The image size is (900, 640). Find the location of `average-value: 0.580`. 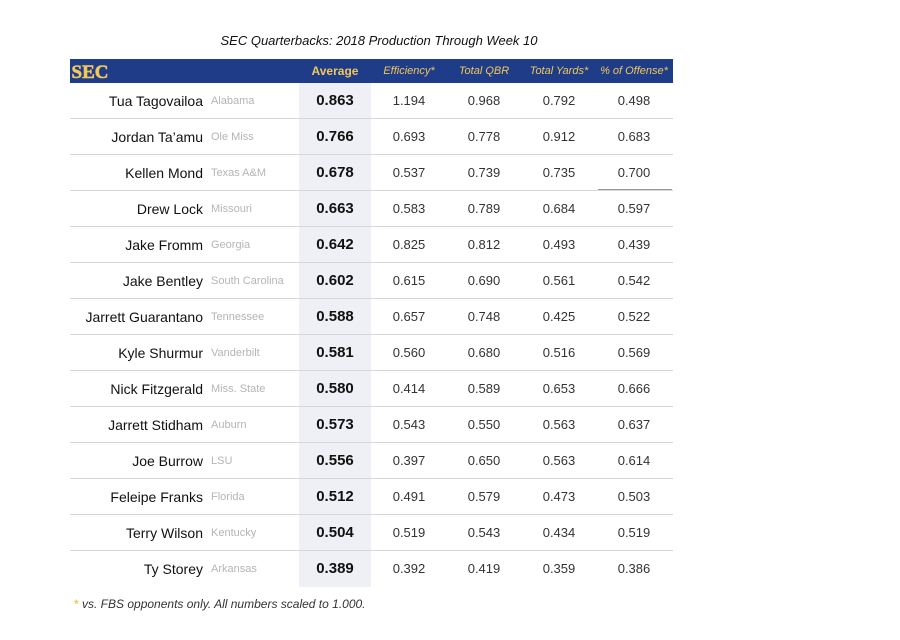

average-value: 0.580 is located at coordinates (335, 388).